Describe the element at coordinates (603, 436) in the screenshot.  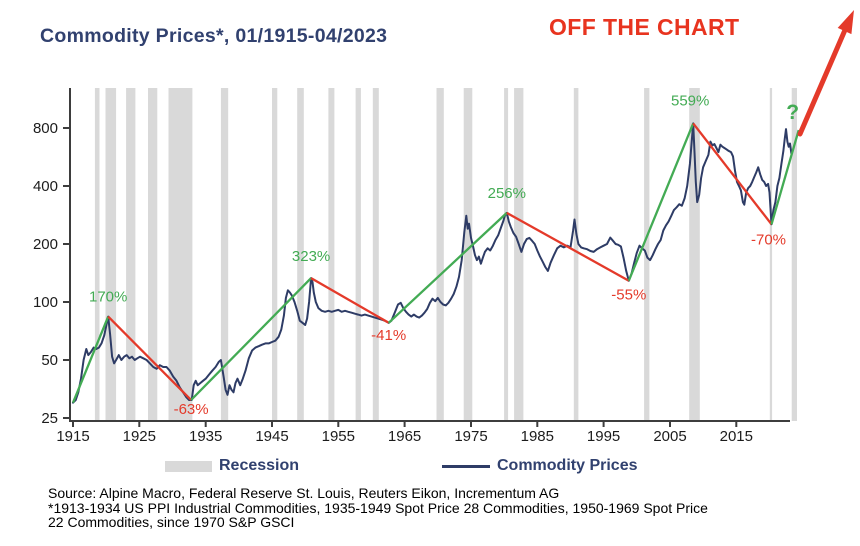
I see `x-tick-label: 1995` at that location.